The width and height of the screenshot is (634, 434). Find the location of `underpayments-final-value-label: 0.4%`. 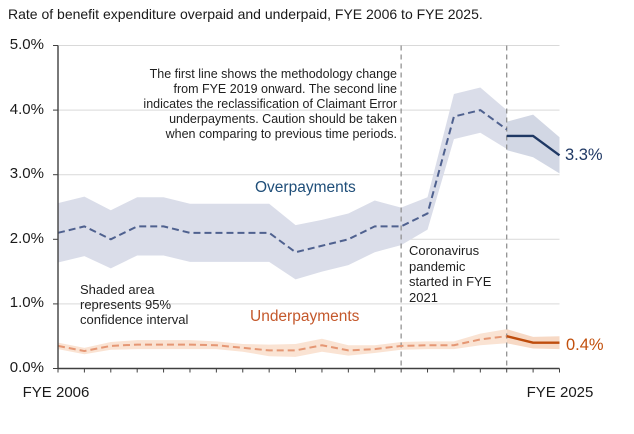

underpayments-final-value-label: 0.4% is located at coordinates (585, 345).